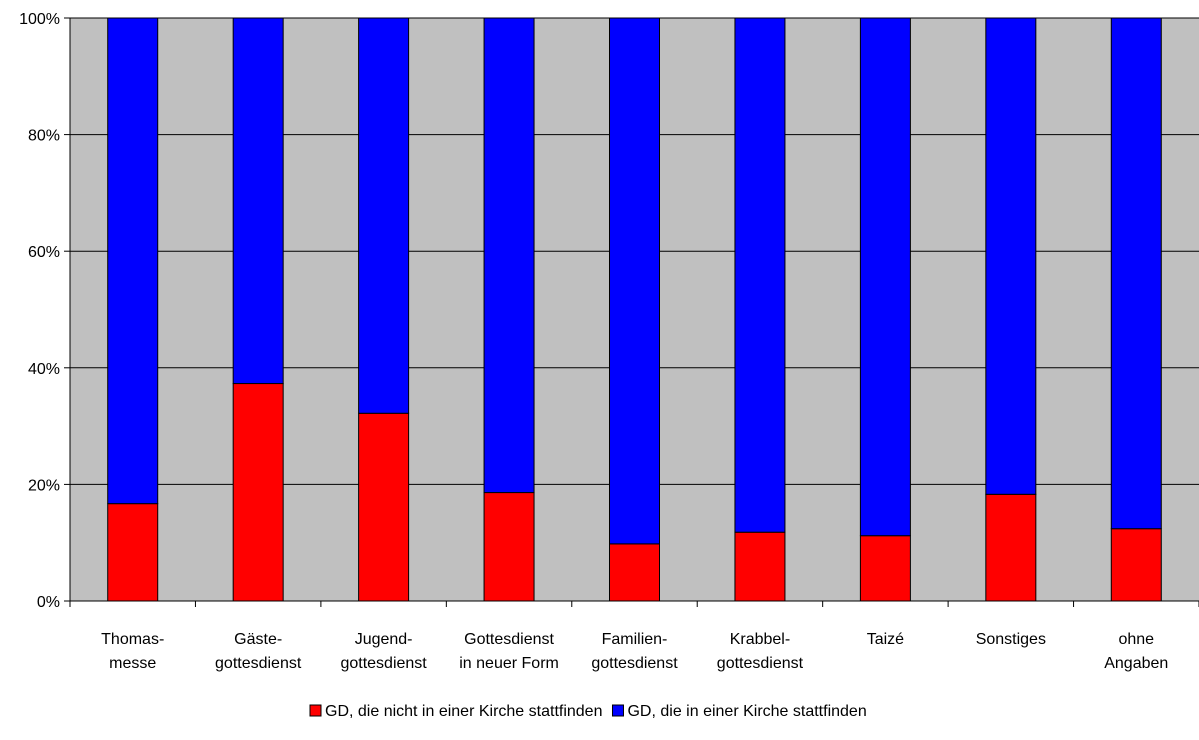 This screenshot has height=740, width=1199. I want to click on category-label-line: ohne, so click(1136, 639).